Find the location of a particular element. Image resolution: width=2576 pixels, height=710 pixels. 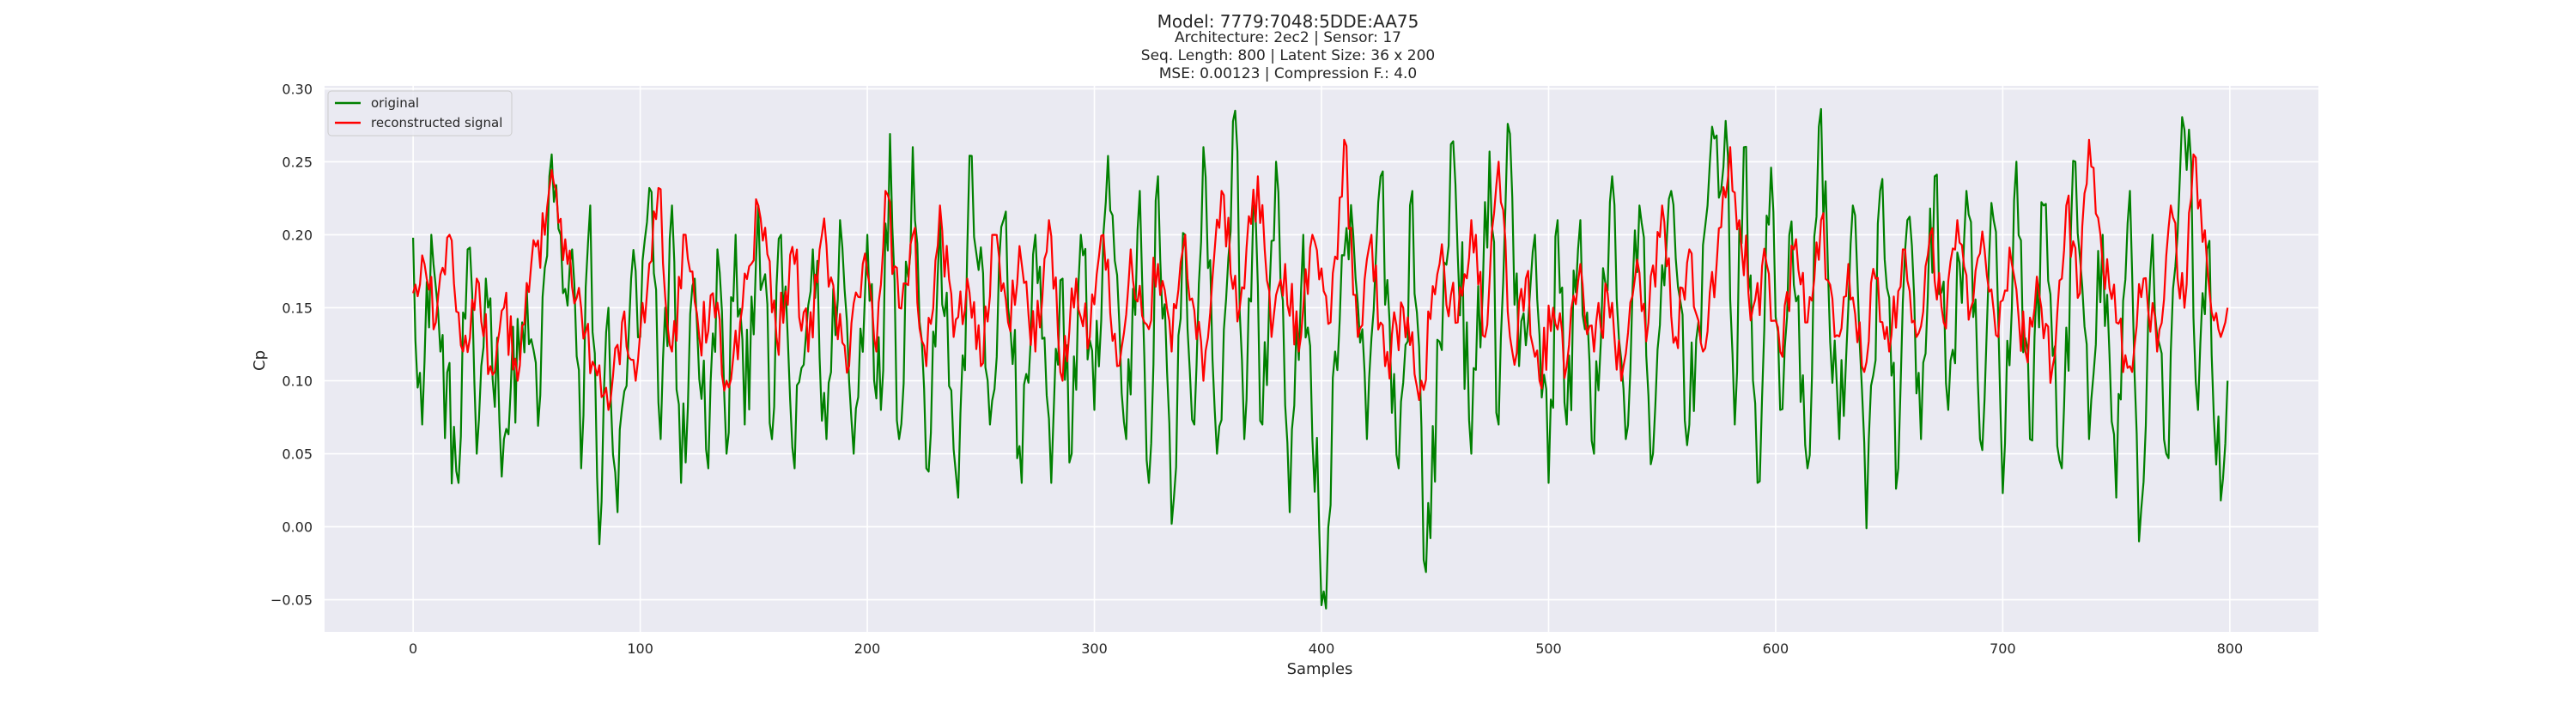

y-tick-label: 0.10 is located at coordinates (297, 381).